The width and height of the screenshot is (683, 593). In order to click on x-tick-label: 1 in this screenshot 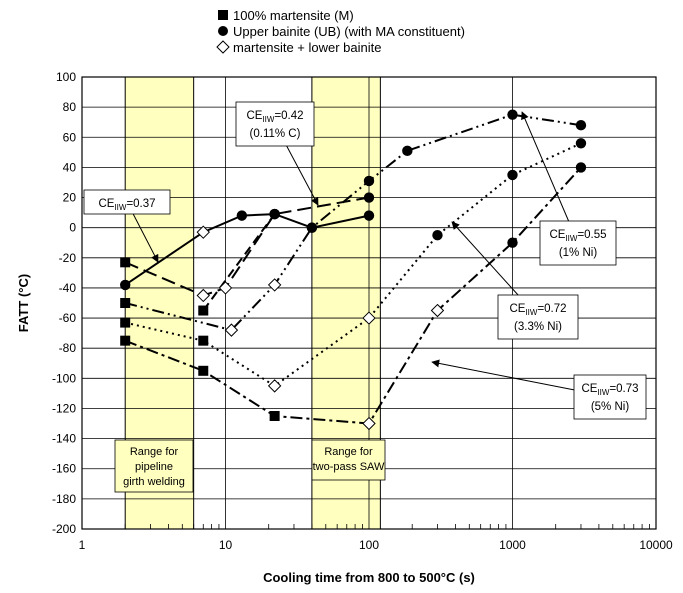, I will do `click(82, 545)`.